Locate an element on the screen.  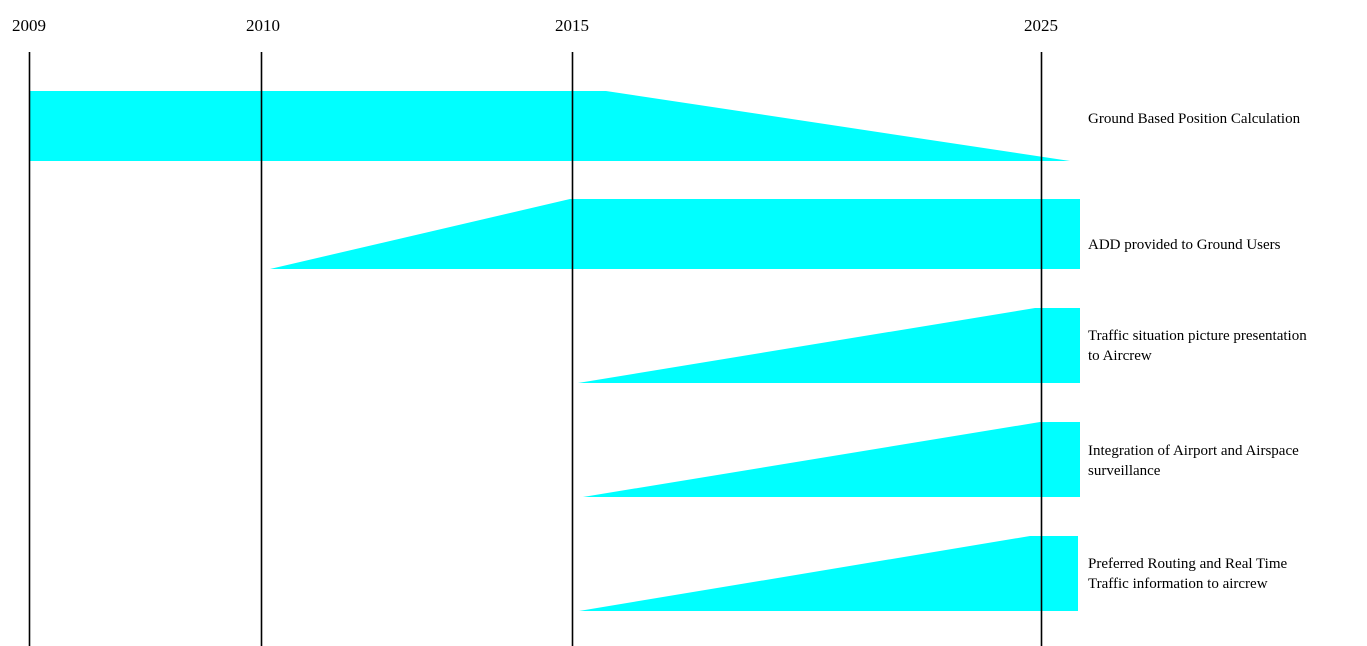
band-preferred-routing is located at coordinates (828, 573).